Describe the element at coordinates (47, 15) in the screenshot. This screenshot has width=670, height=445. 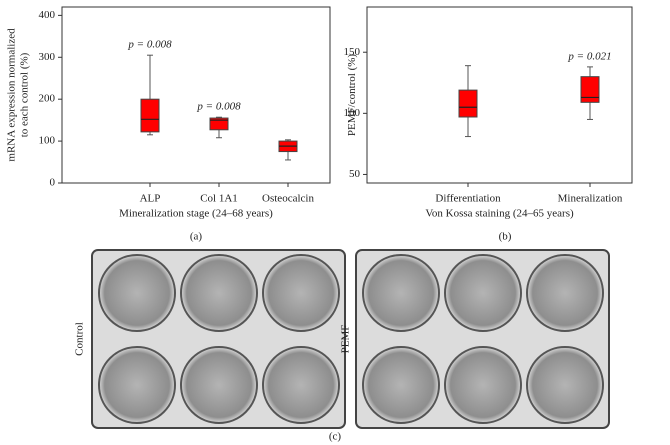
I see `y-tick-label: 400` at that location.